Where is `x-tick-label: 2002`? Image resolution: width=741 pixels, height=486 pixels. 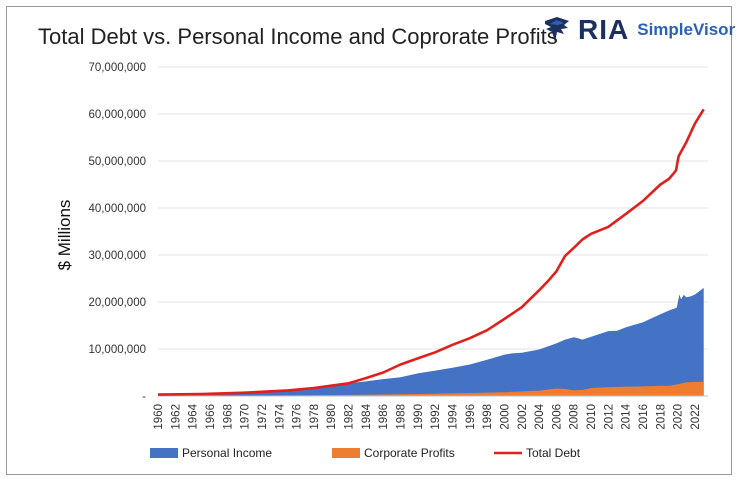 x-tick-label: 2002 is located at coordinates (523, 417).